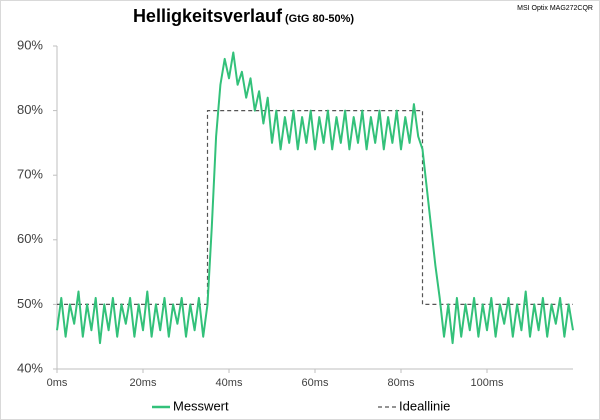 This screenshot has height=420, width=600. I want to click on y-tick-label: 70%, so click(30, 174).